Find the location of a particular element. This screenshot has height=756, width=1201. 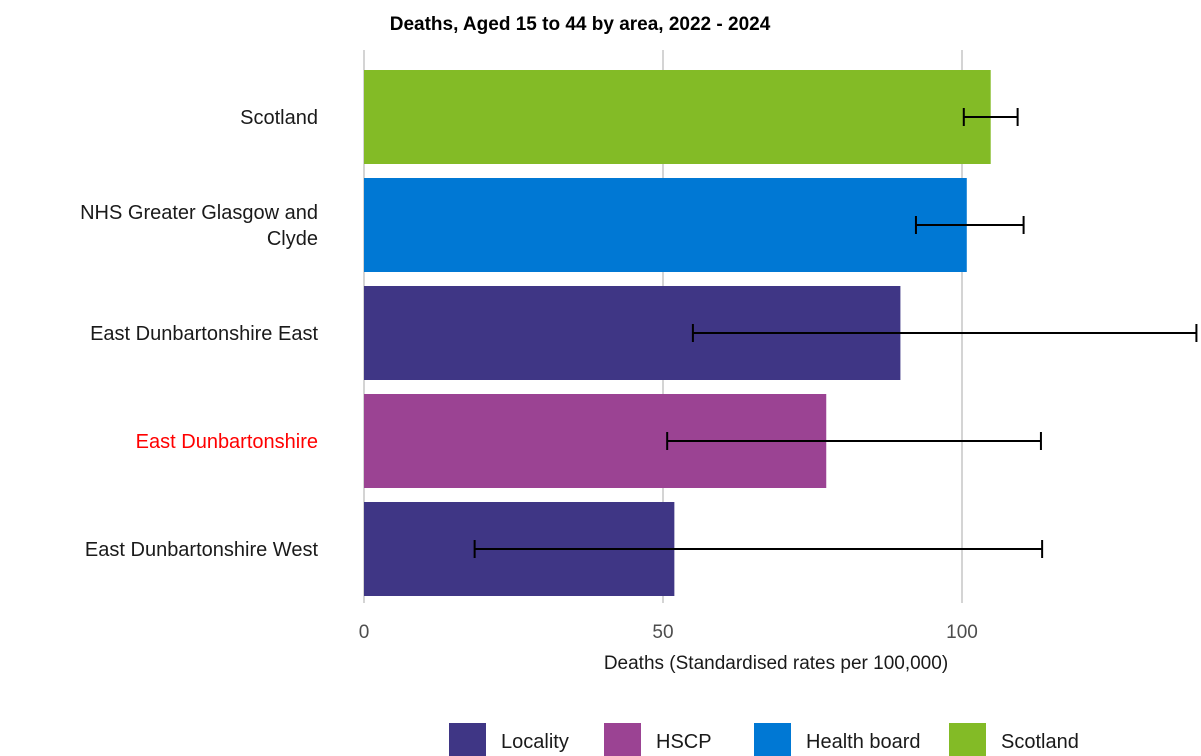

legend-item: Locality is located at coordinates (509, 739).